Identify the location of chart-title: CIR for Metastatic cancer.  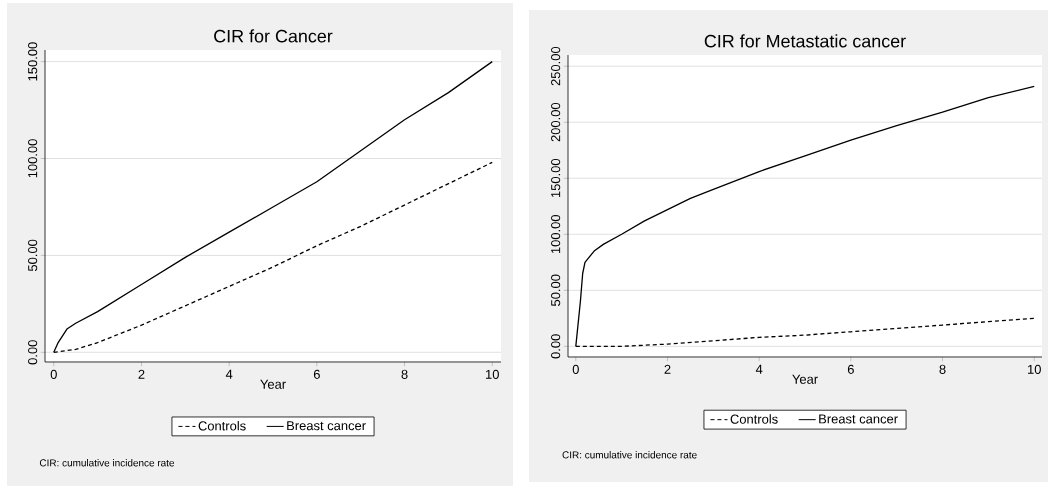
(805, 41).